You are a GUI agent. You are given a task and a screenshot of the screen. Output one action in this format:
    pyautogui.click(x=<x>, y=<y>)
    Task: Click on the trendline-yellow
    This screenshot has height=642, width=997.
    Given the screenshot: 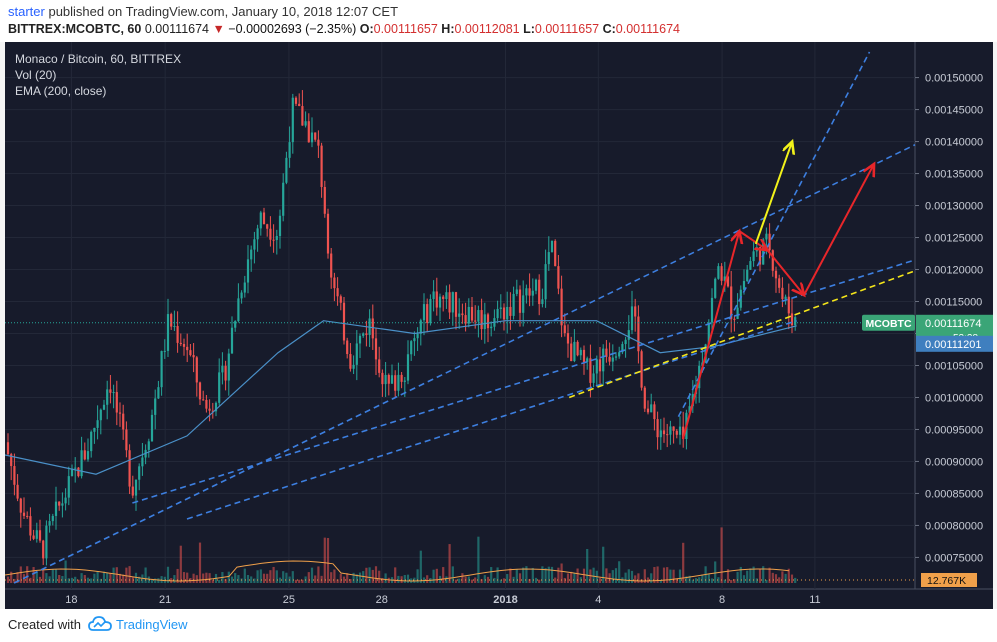 What is the action you would take?
    pyautogui.click(x=742, y=334)
    